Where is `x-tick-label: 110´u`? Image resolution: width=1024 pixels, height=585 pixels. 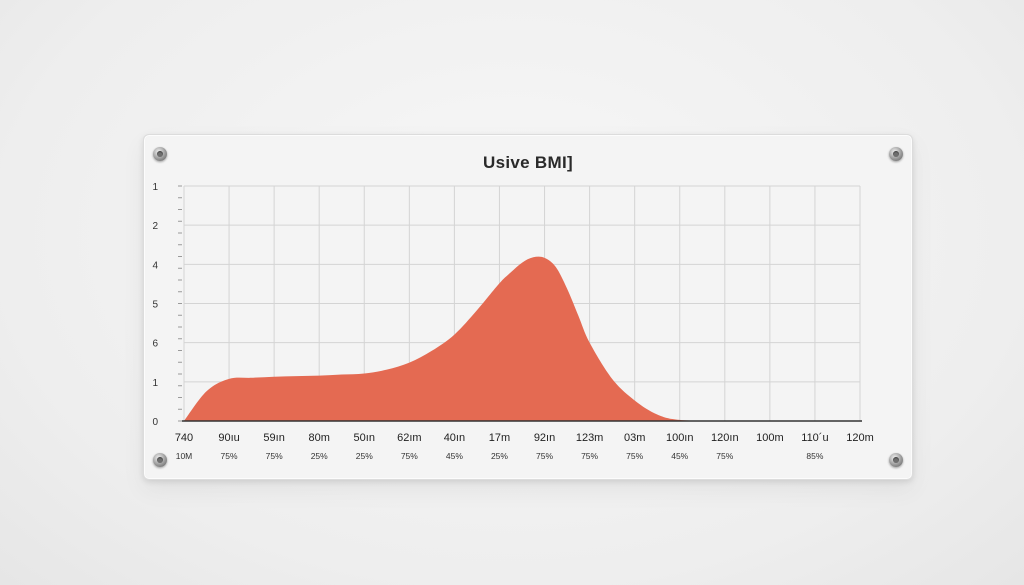
x-tick-label: 110´u is located at coordinates (814, 438).